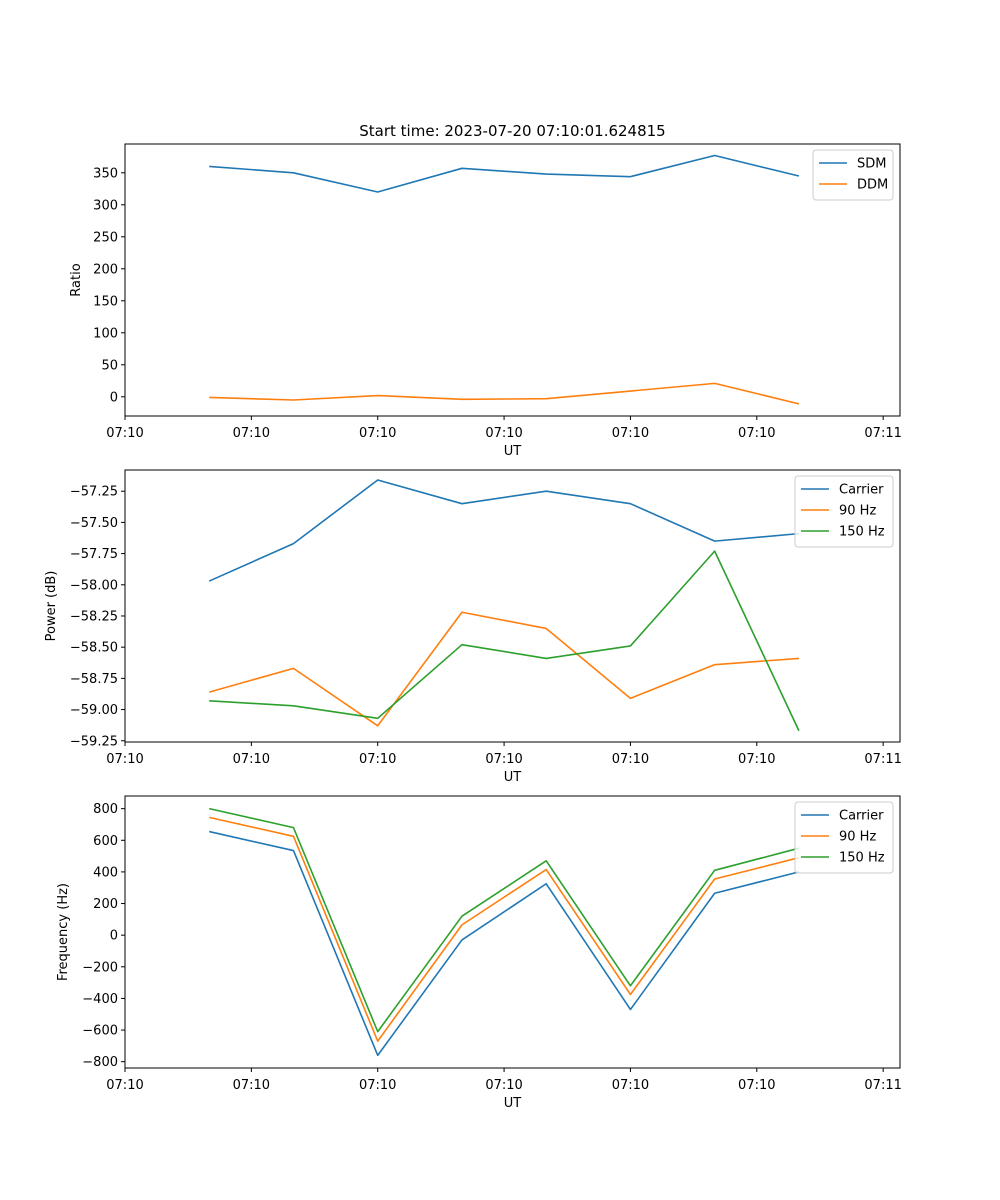  I want to click on y-tick-label: −57.75, so click(94, 554).